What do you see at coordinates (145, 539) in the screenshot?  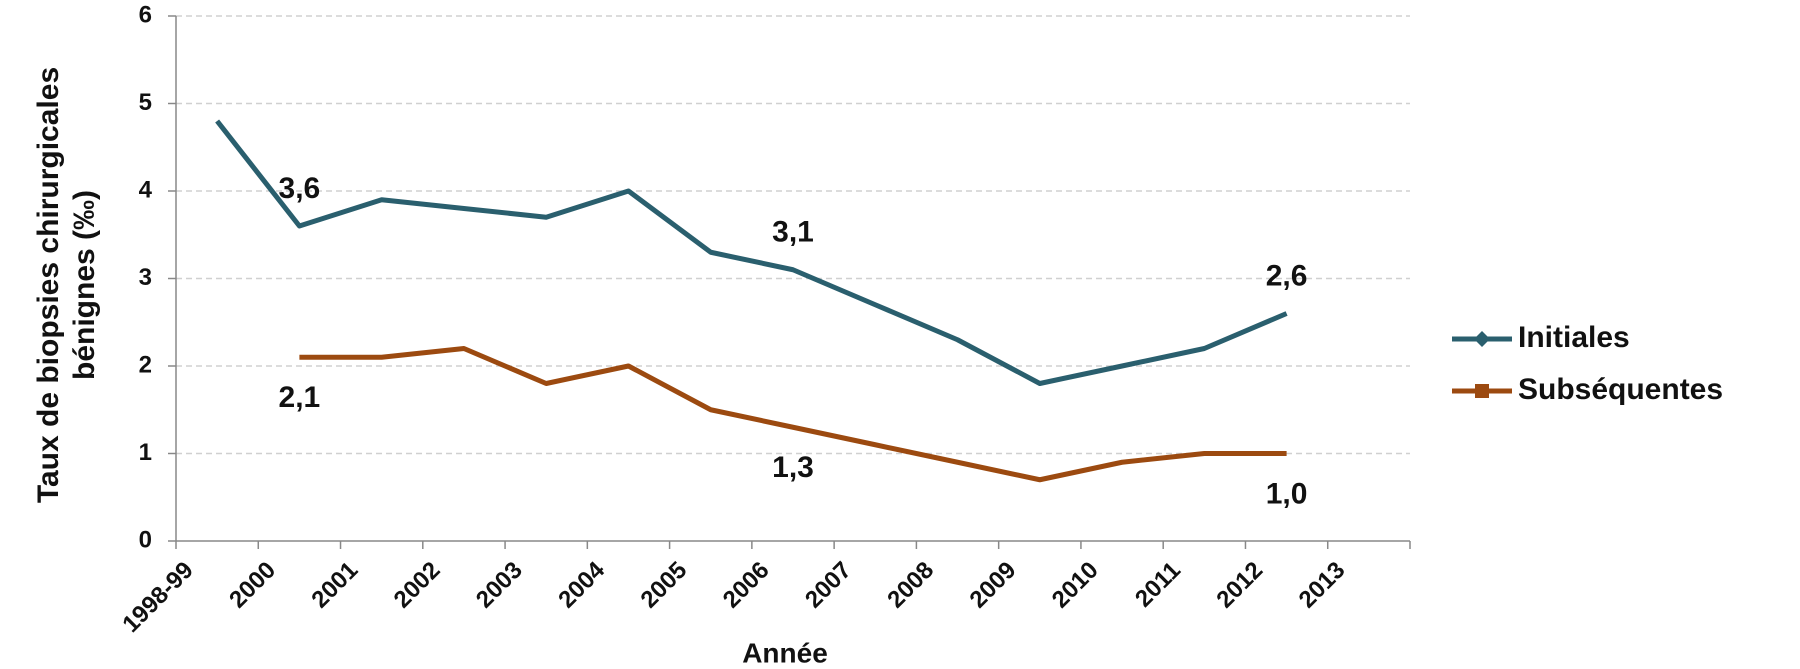 I see `y-tick-label: 0` at bounding box center [145, 539].